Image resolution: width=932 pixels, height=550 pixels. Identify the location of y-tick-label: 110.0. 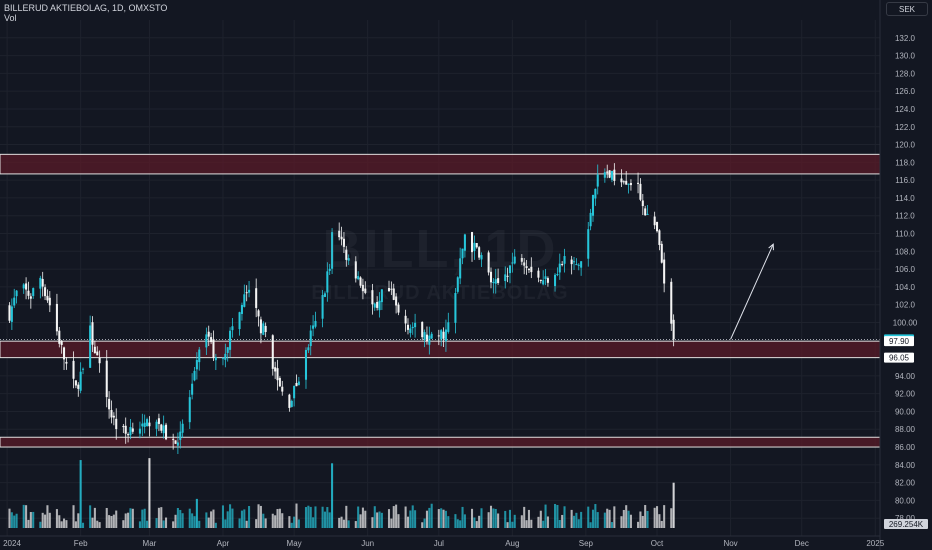
(905, 234).